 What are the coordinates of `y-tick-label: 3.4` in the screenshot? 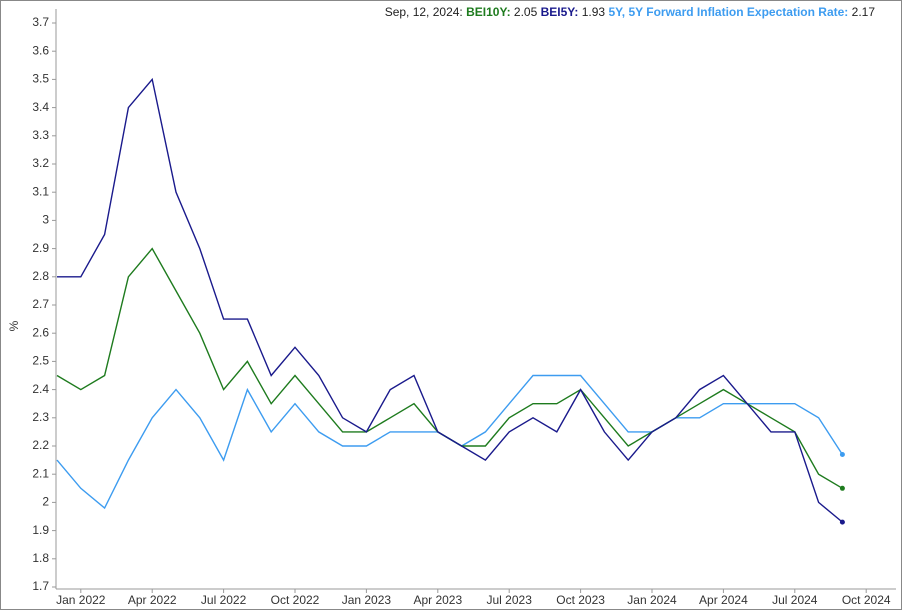 It's located at (40, 107).